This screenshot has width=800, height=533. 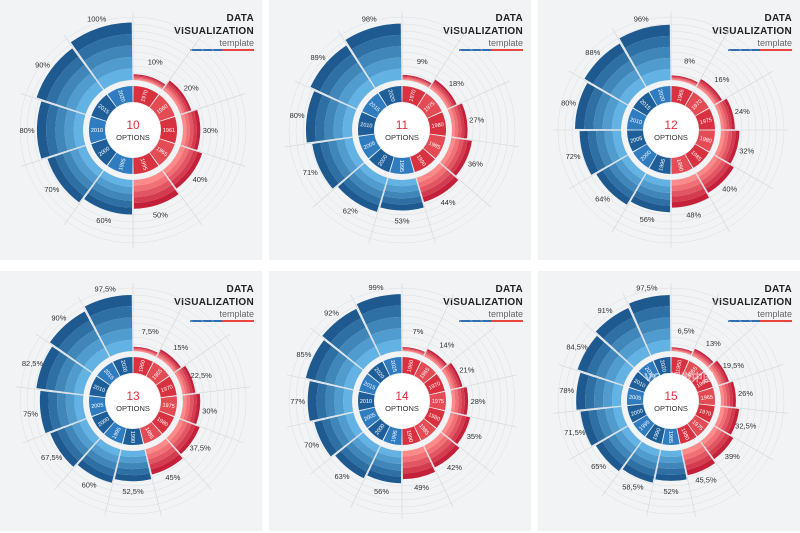 I want to click on value-label: 32%, so click(x=746, y=150).